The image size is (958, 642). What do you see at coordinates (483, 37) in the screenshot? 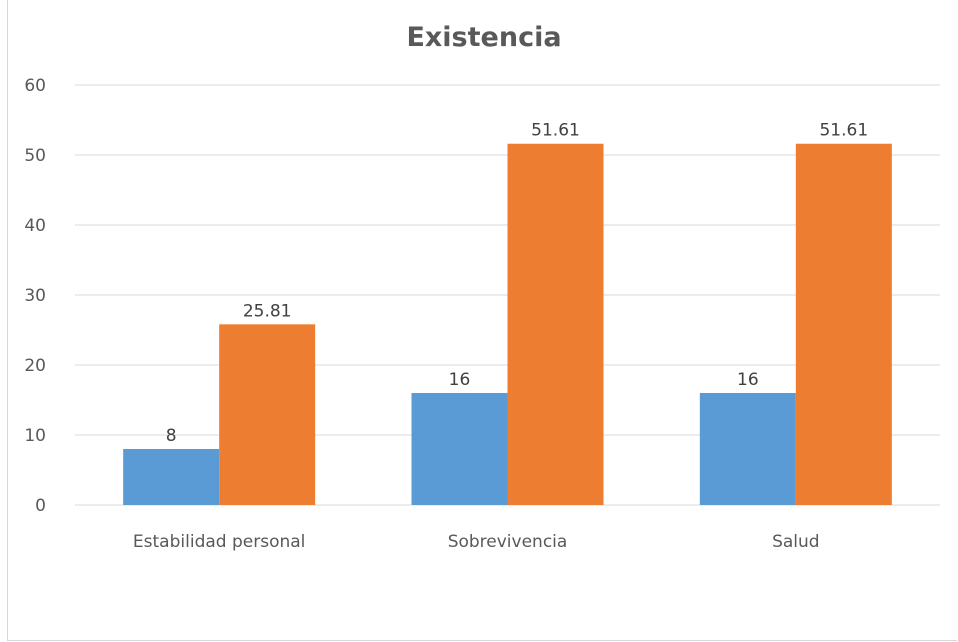
I see `chart-title: Existencia` at bounding box center [483, 37].